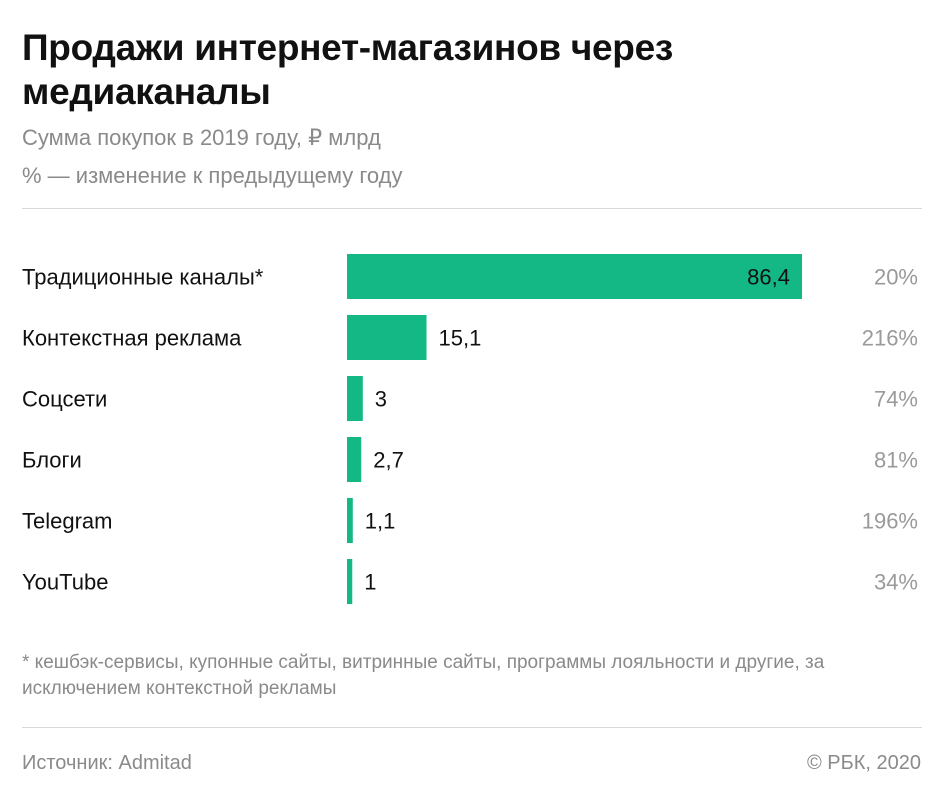  What do you see at coordinates (896, 460) in the screenshot?
I see `change-label: 81%` at bounding box center [896, 460].